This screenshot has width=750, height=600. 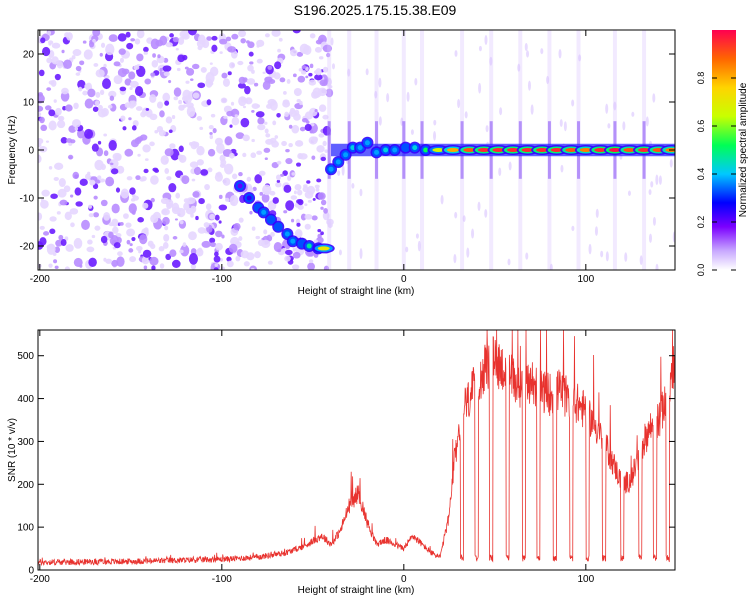 What do you see at coordinates (724, 150) in the screenshot?
I see `colorbar` at bounding box center [724, 150].